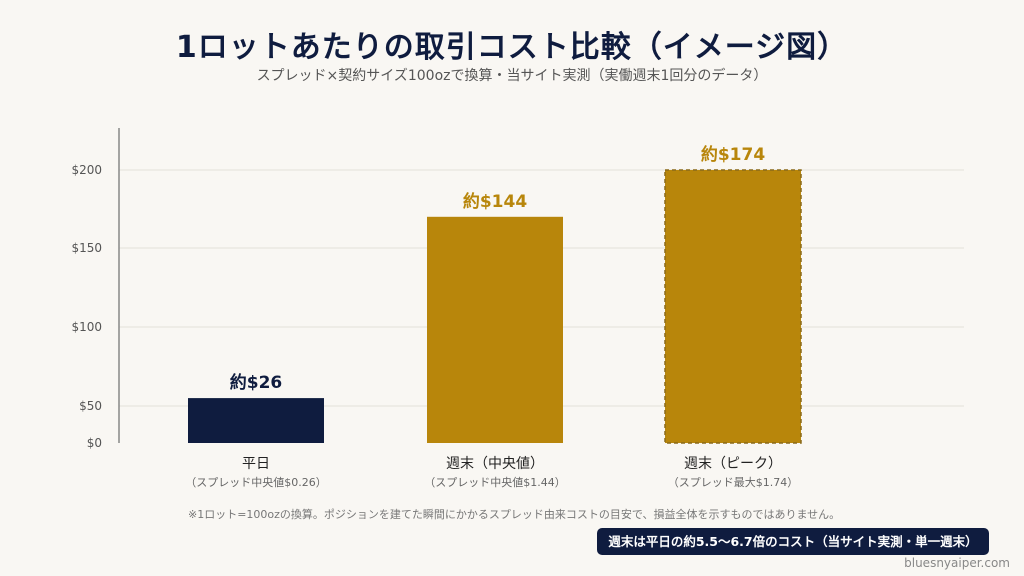  What do you see at coordinates (86, 170) in the screenshot?
I see `y-tick-label: $200` at bounding box center [86, 170].